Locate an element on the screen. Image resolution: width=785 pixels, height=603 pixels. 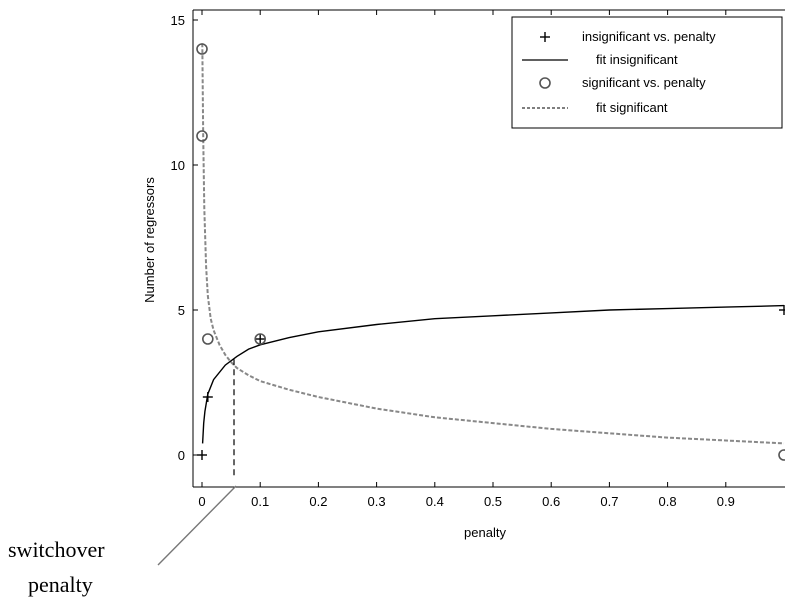
callout-pointer is located at coordinates (197, 525).